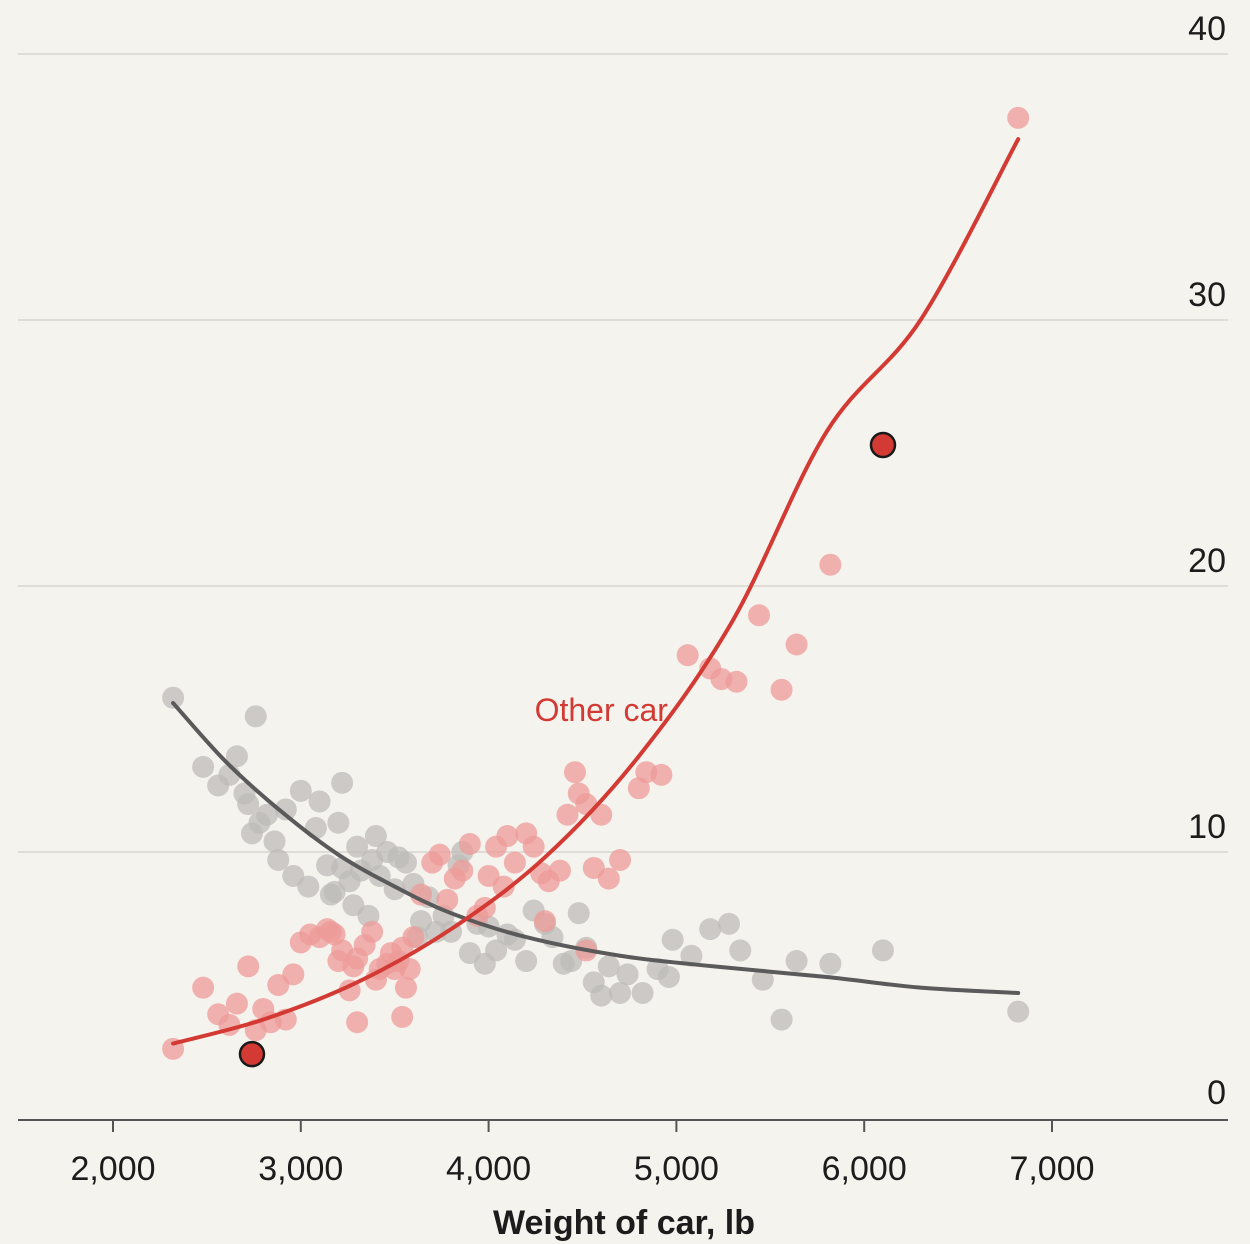 Image resolution: width=1250 pixels, height=1244 pixels. Describe the element at coordinates (1216, 1093) in the screenshot. I see `y-tick-label: 0` at that location.